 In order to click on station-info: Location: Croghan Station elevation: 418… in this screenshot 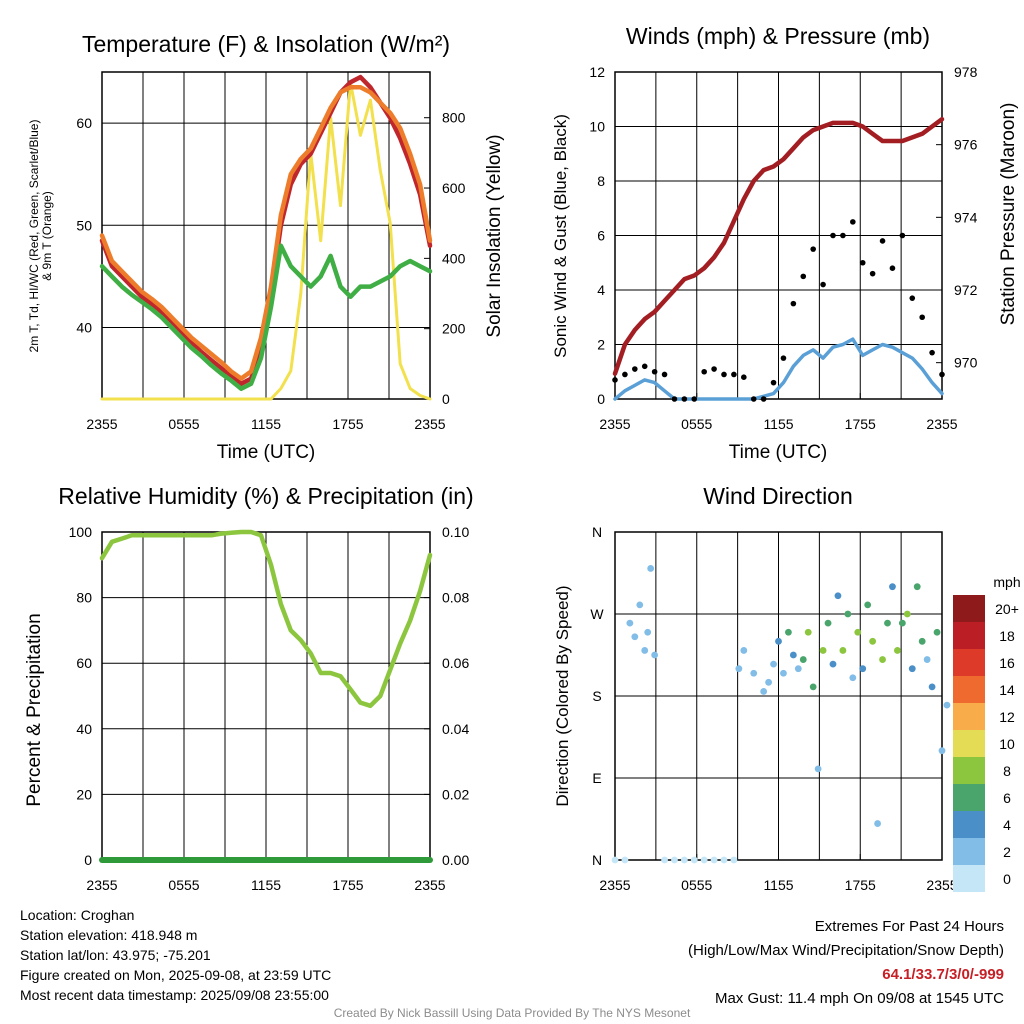, I will do `click(175, 955)`.